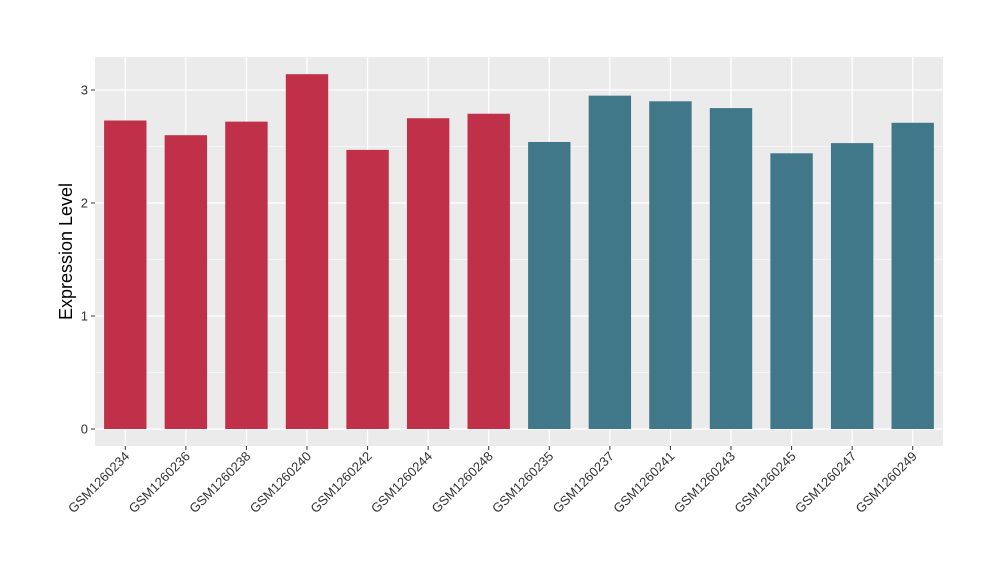  Describe the element at coordinates (246, 275) in the screenshot. I see `bar-GSM1260238` at that location.